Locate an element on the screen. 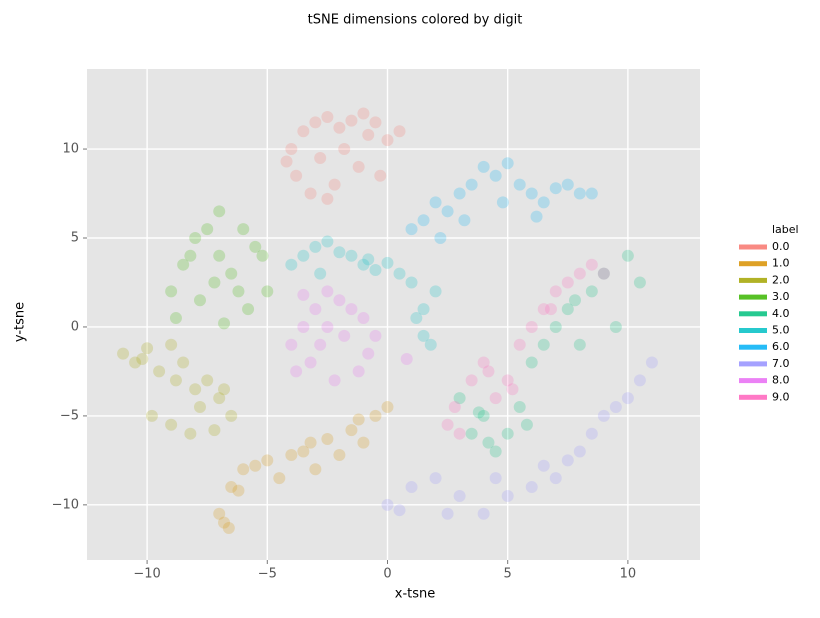  y-tick-label: 10 is located at coordinates (70, 149).